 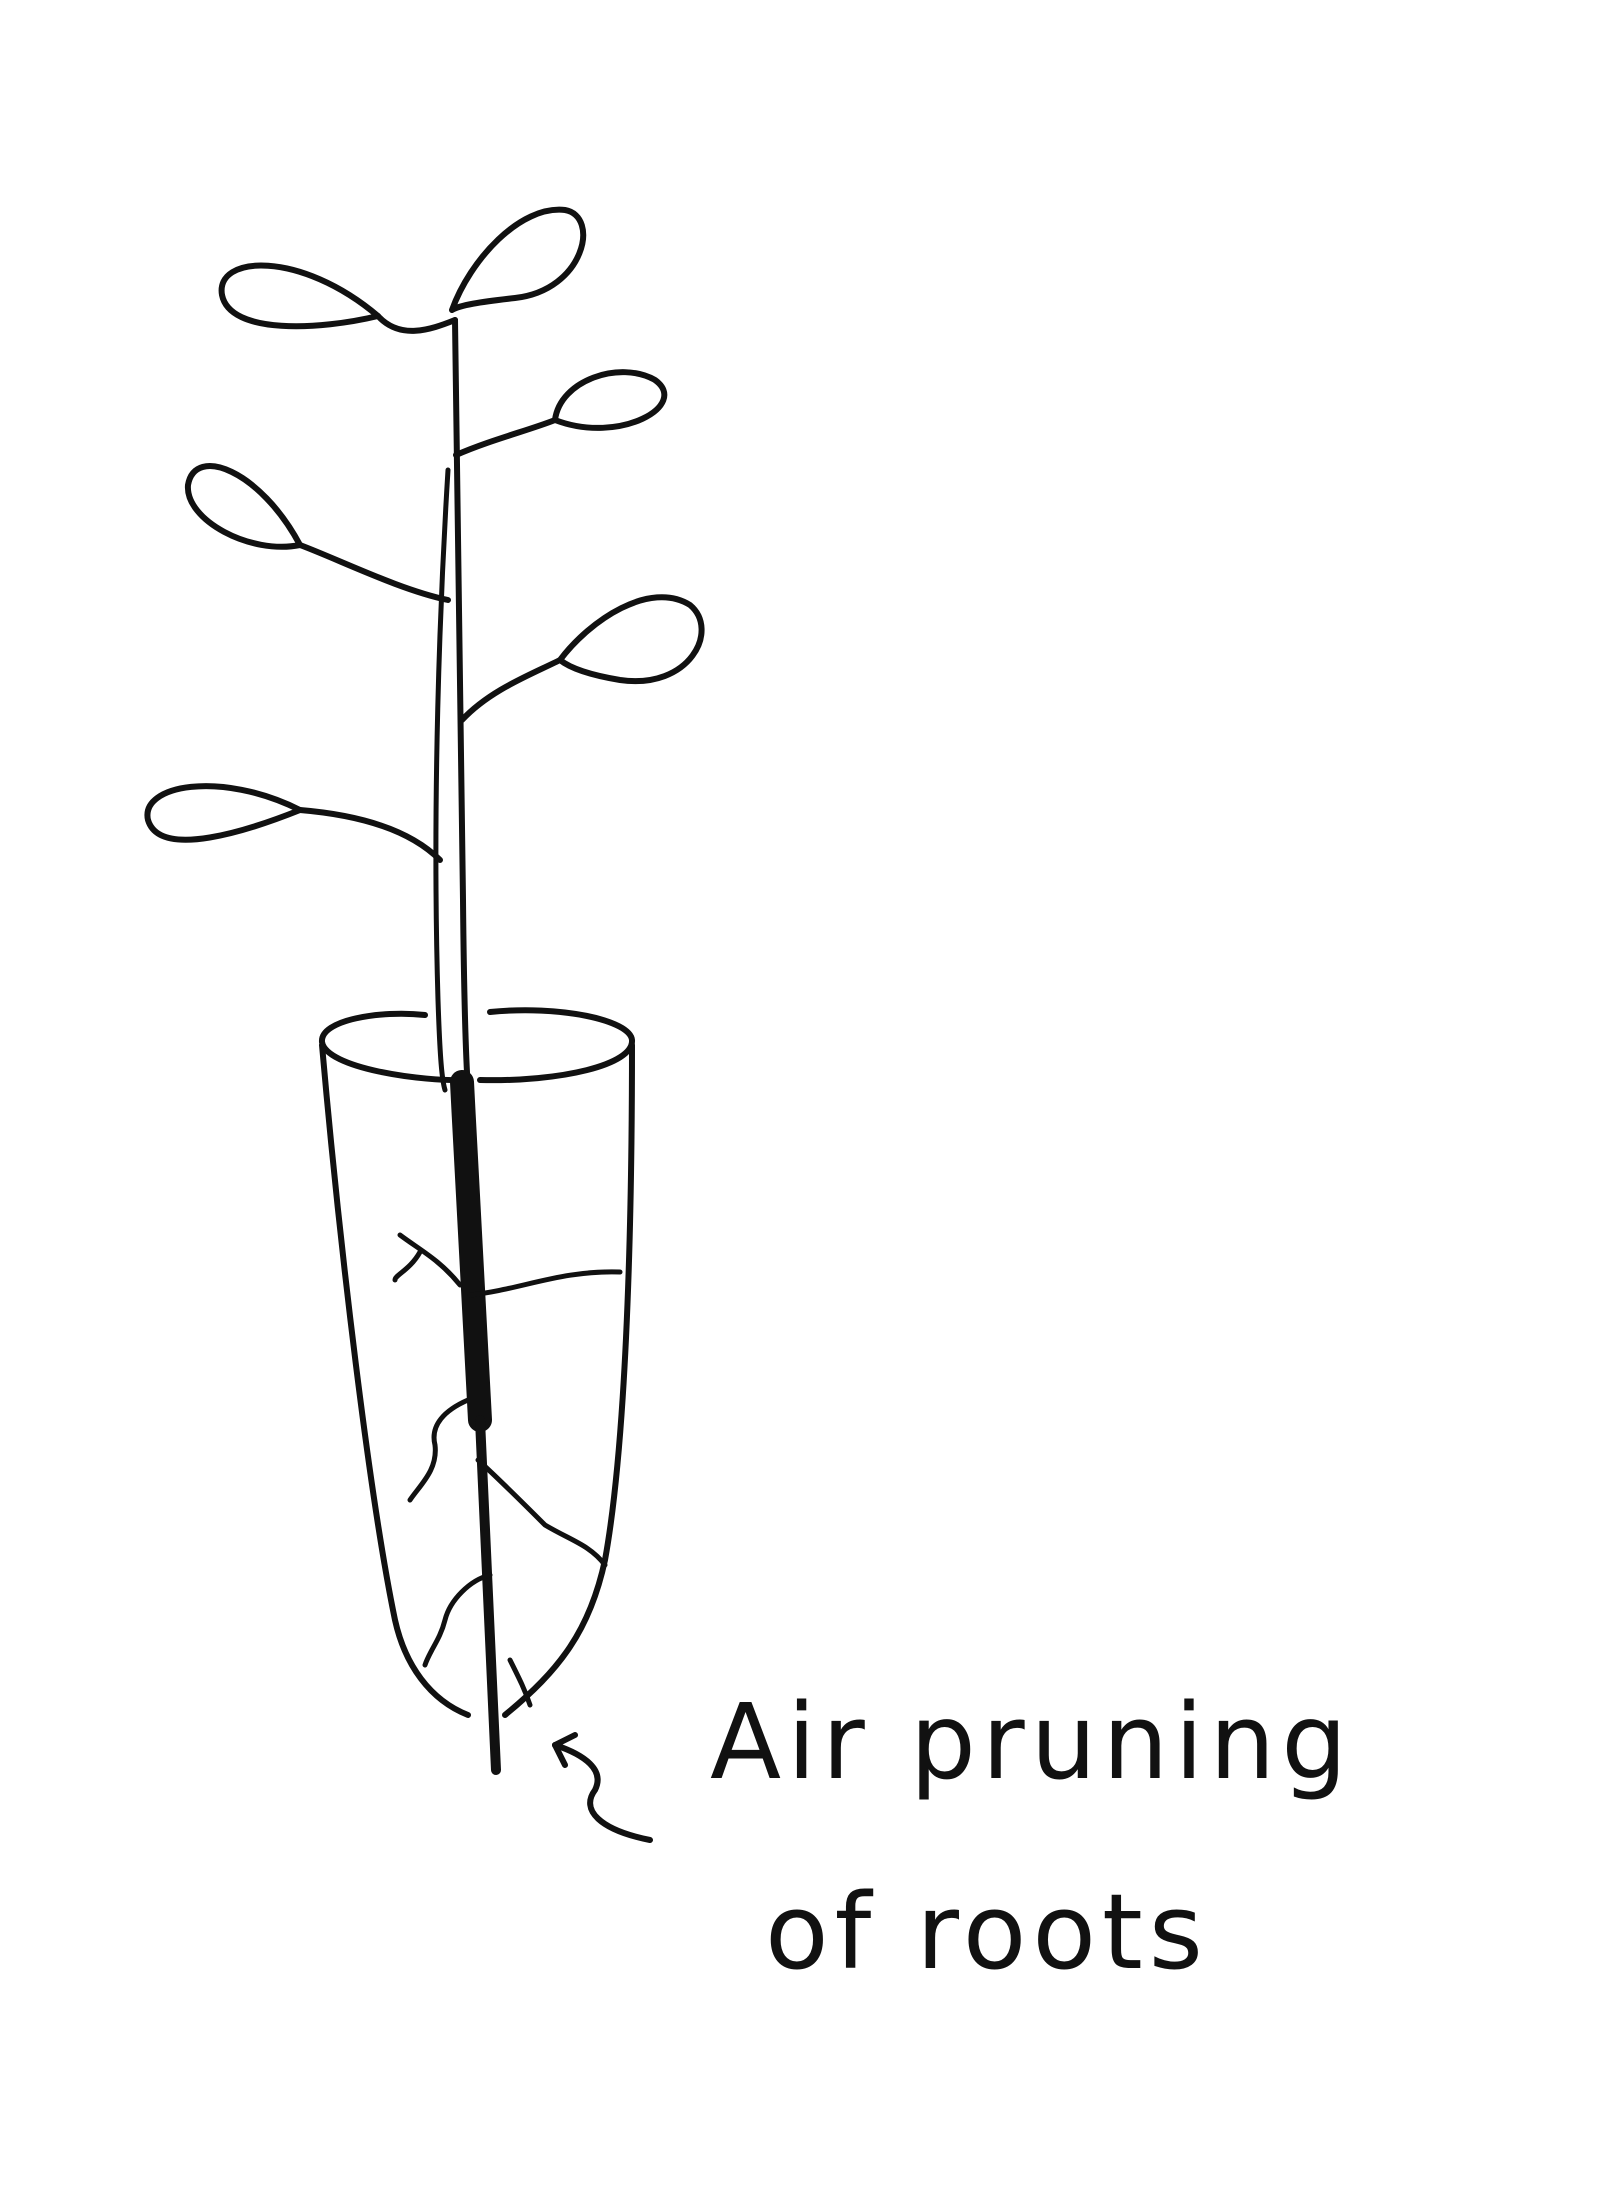 I want to click on taproot-thick, so click(x=471, y=1251).